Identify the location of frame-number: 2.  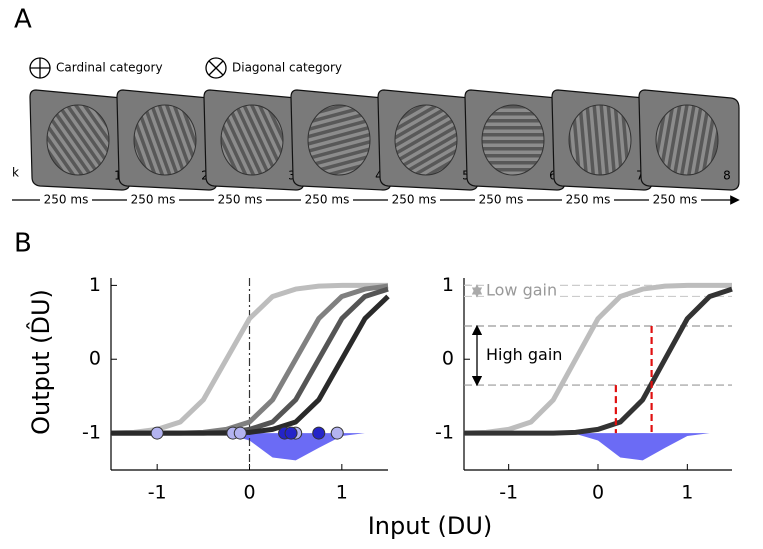
(205, 176).